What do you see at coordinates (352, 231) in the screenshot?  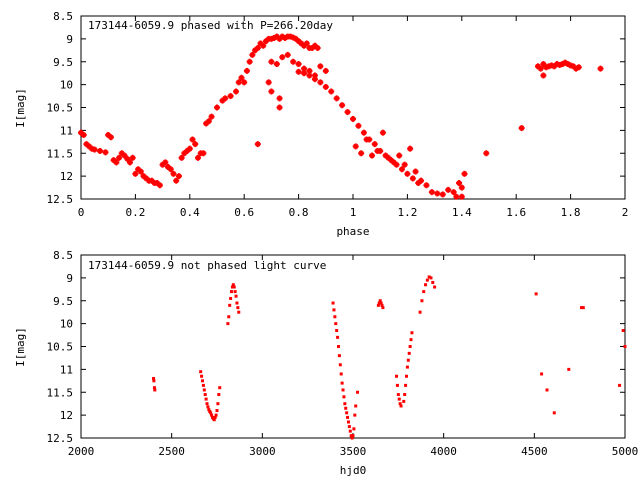 I see `phased-x-axis-label: phase` at bounding box center [352, 231].